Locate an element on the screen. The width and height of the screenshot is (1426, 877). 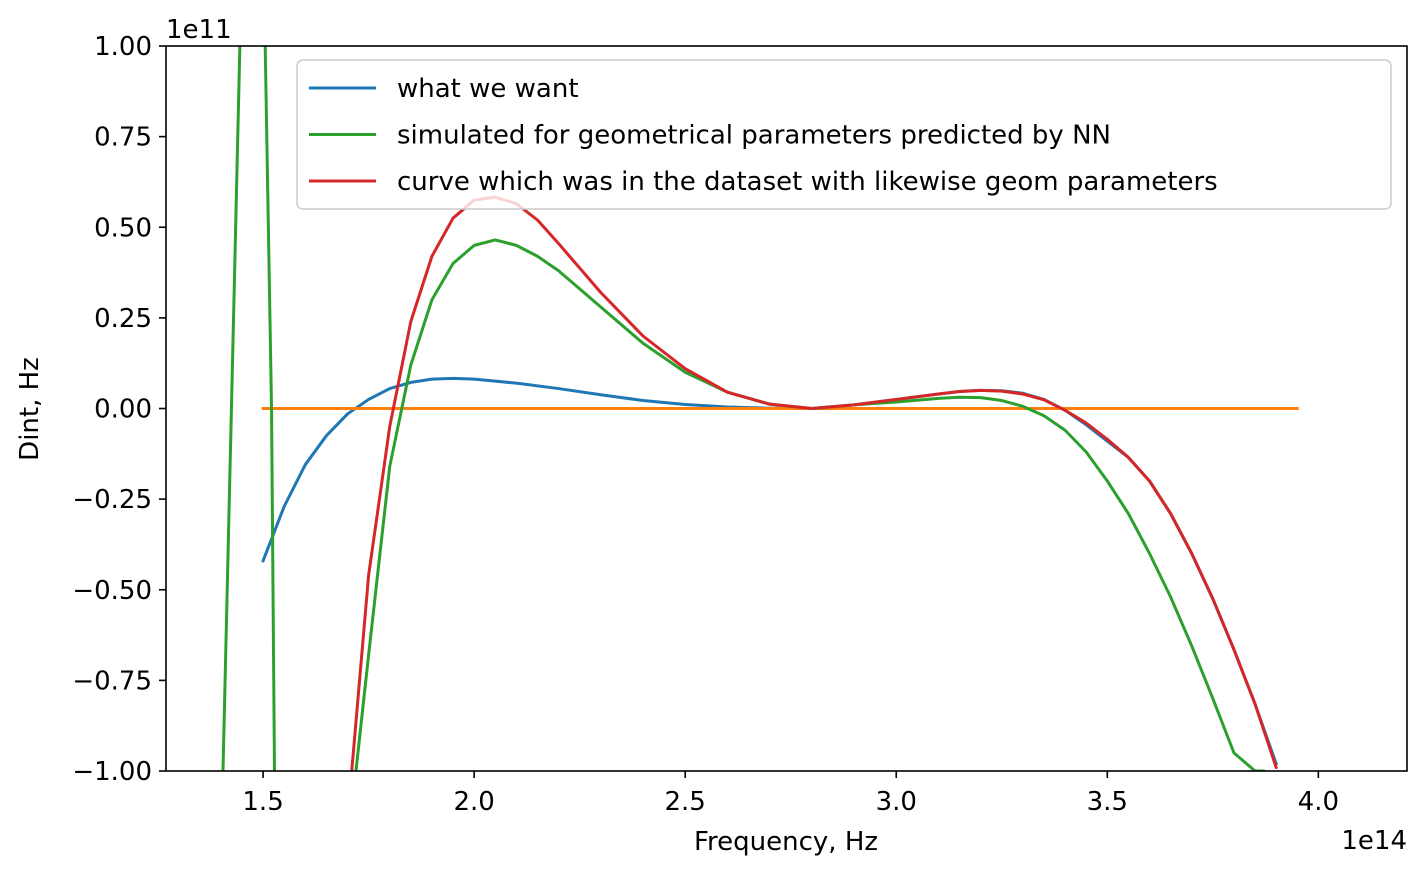
x-tick-label: 3.5 is located at coordinates (1107, 802).